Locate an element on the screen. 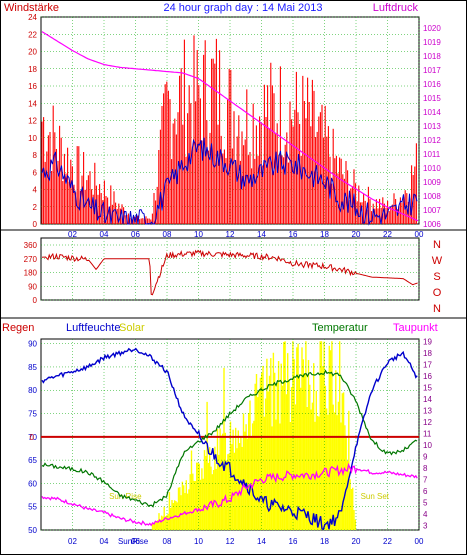  y-tick-label: 60 is located at coordinates (32, 483).